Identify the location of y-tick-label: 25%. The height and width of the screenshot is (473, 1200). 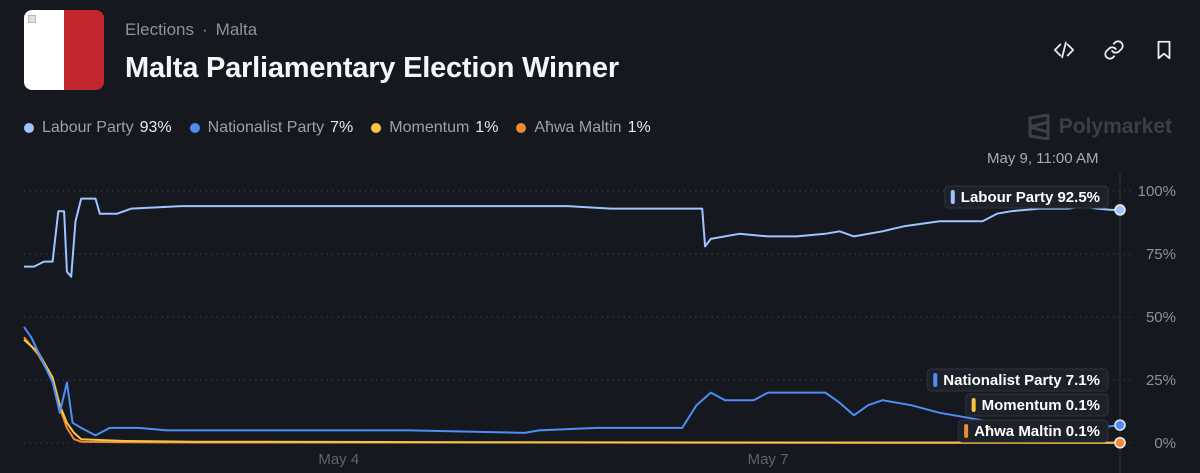
(1161, 380).